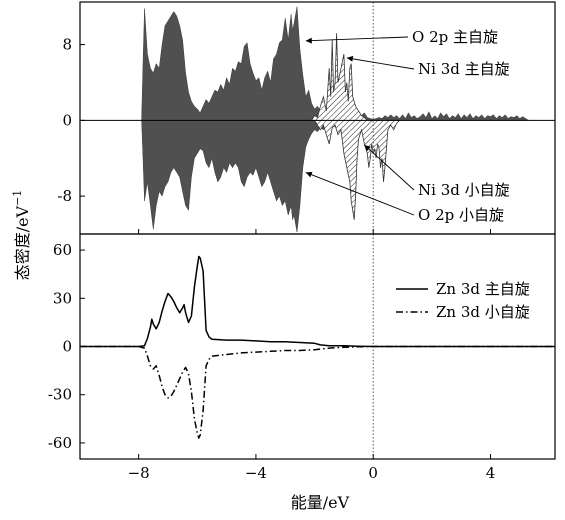  What do you see at coordinates (64, 196) in the screenshot?
I see `top-y-tick-label: -8` at bounding box center [64, 196].